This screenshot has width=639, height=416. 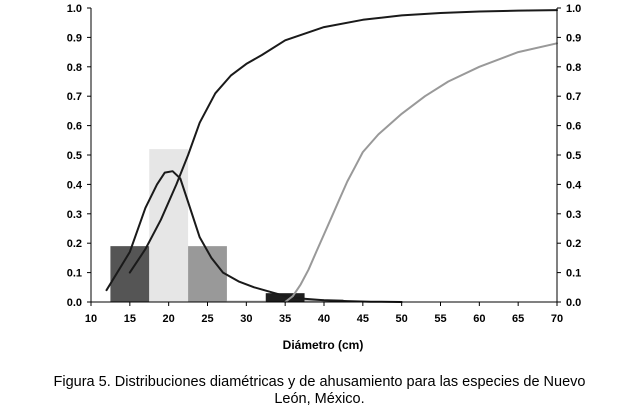 I want to click on y2-tick-label: 0.9, so click(x=573, y=38).